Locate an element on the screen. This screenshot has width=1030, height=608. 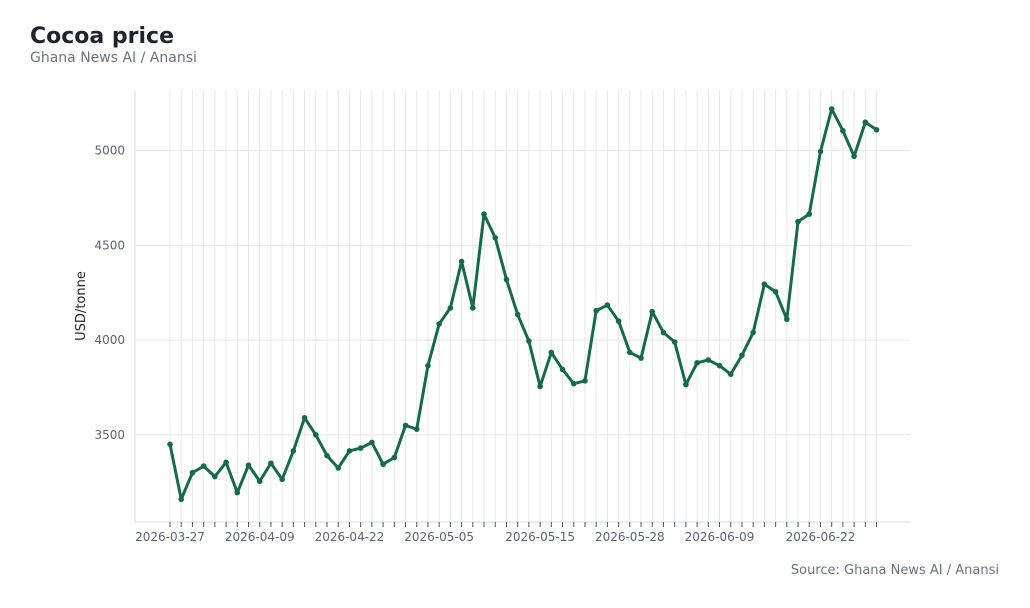
x-tick-label: 2026-04-22 is located at coordinates (350, 537).